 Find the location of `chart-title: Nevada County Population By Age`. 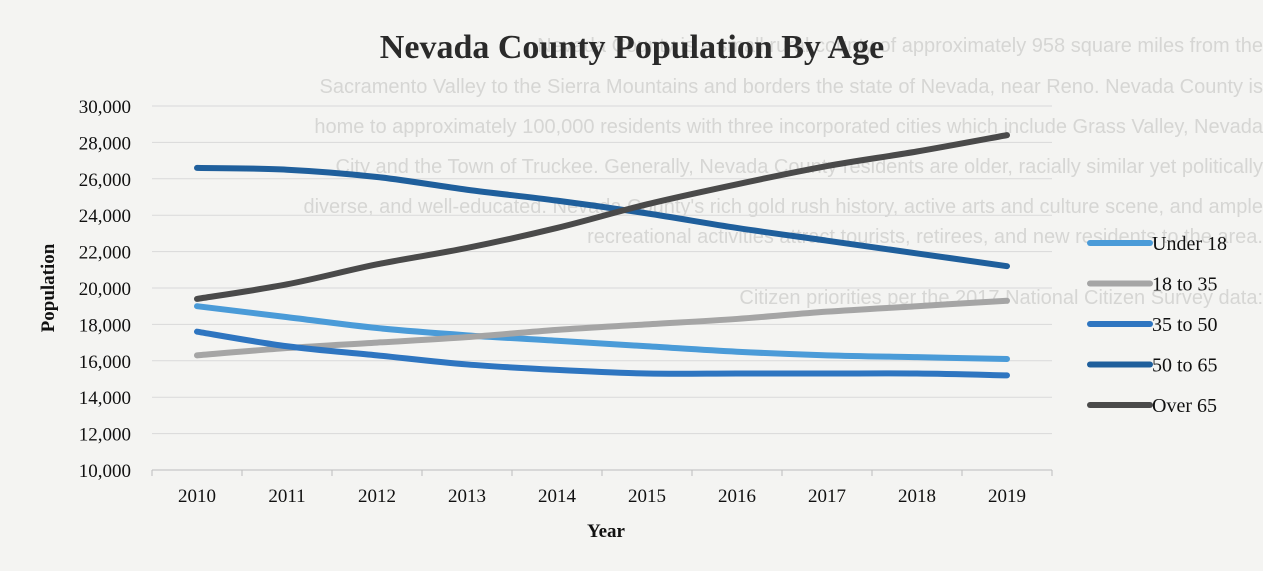

chart-title: Nevada County Population By Age is located at coordinates (632, 47).